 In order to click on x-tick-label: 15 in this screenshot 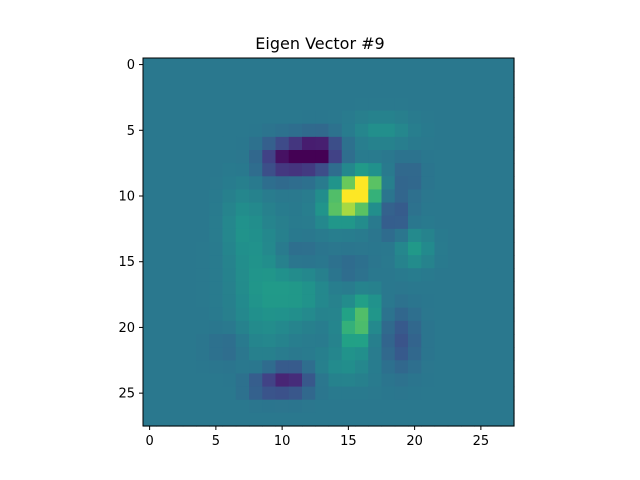, I will do `click(348, 441)`.